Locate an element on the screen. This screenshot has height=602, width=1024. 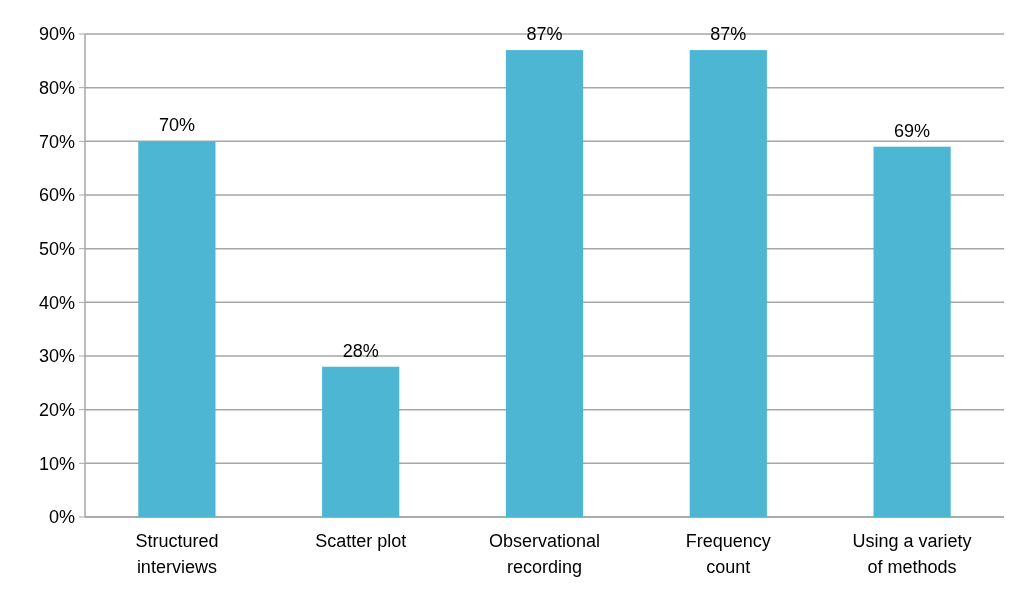
y-tick-label: 50% is located at coordinates (56, 248).